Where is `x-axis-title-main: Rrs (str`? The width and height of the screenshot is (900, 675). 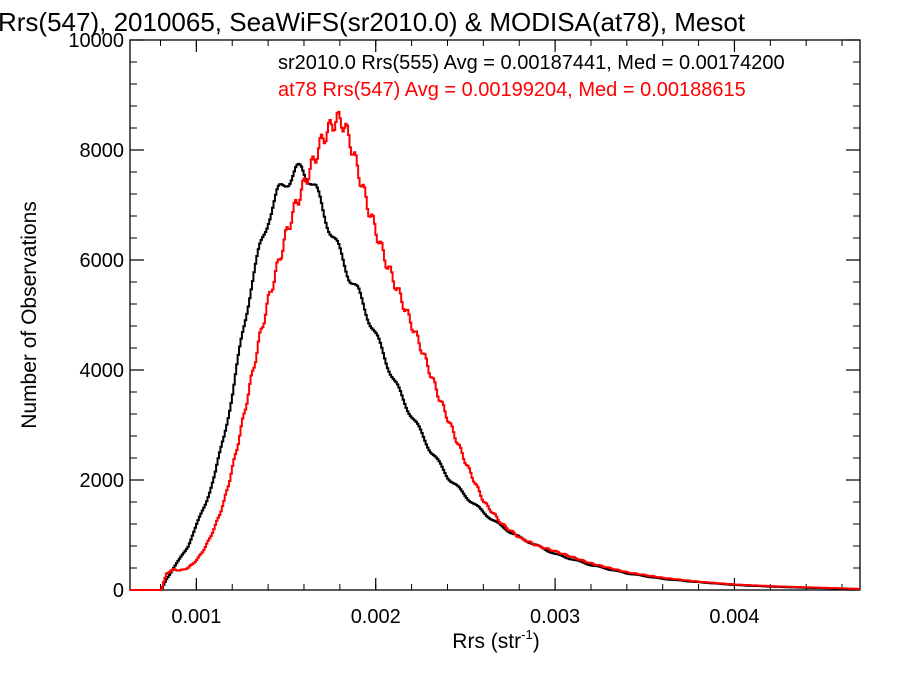
x-axis-title-main: Rrs (str is located at coordinates (486, 641).